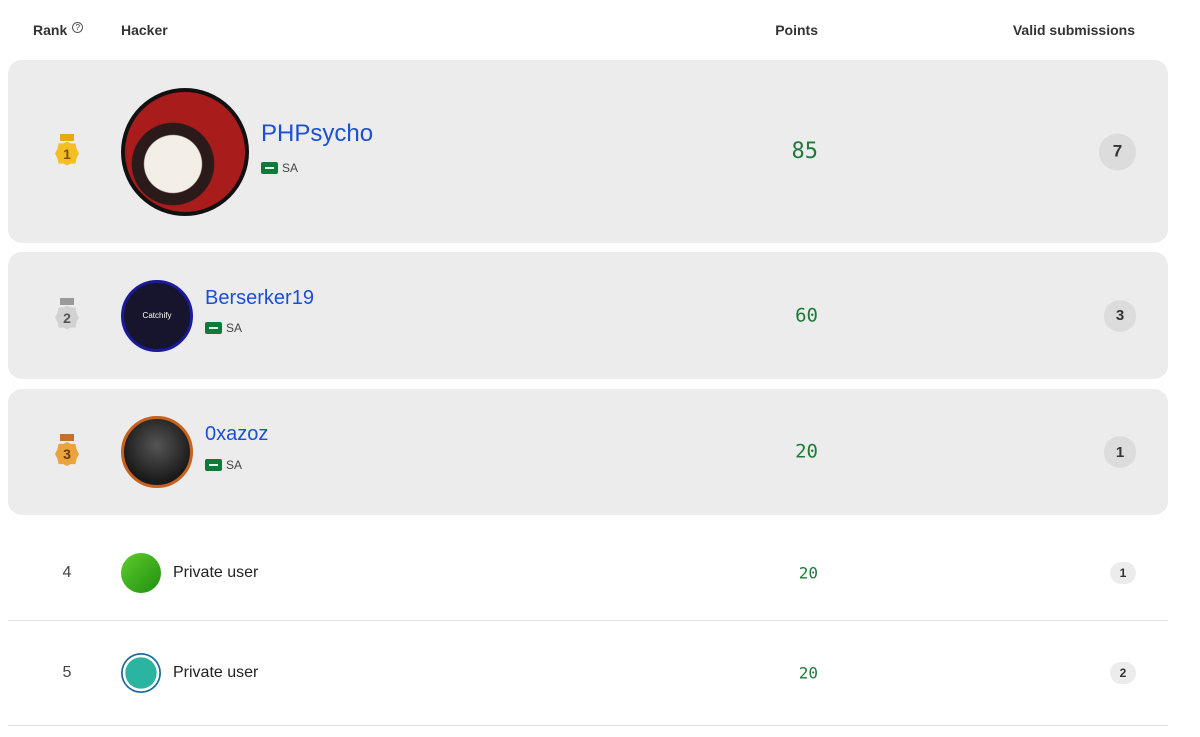 Image resolution: width=1200 pixels, height=737 pixels. I want to click on submissions-badge: 3, so click(1120, 315).